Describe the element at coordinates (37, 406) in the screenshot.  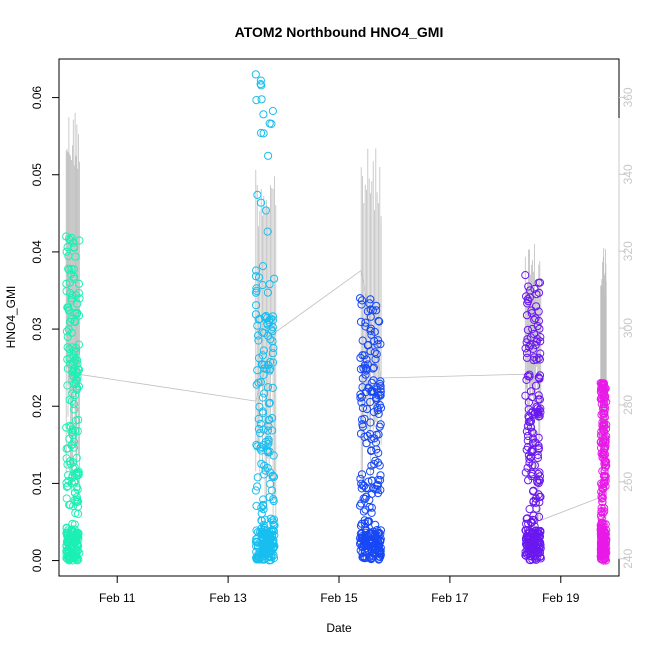
I see `y-tick-label: 0.02` at that location.